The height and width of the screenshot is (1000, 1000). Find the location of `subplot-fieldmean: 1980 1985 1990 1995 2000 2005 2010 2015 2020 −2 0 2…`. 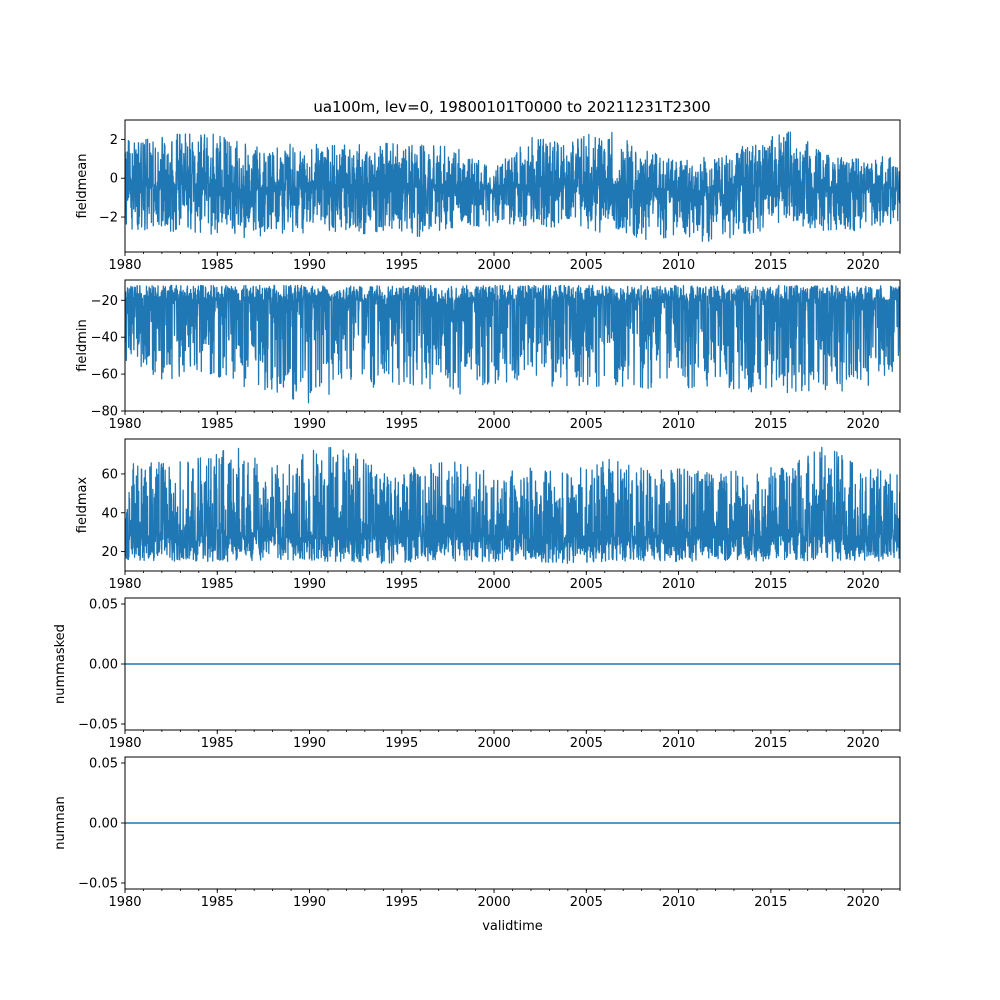

subplot-fieldmean: 1980 1985 1990 1995 2000 2005 2010 2015 2020 −2 0 2… is located at coordinates (488, 196).